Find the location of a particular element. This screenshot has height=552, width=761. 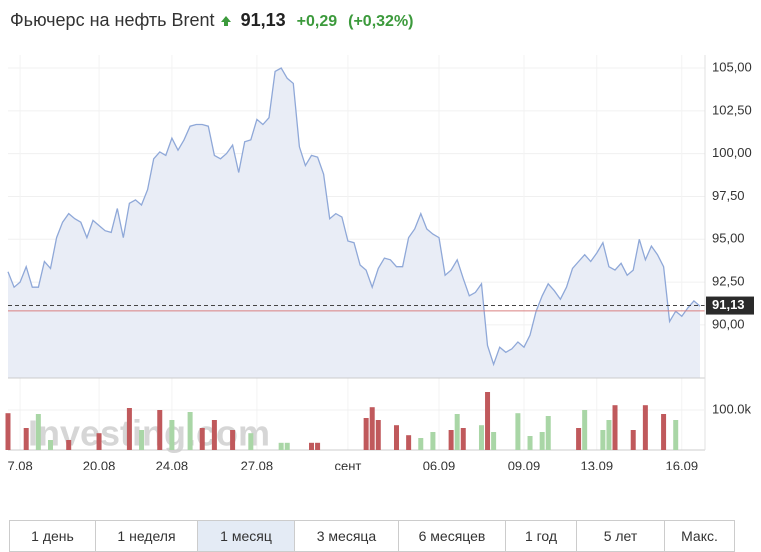

y-tick-label: 97,50 is located at coordinates (728, 195).